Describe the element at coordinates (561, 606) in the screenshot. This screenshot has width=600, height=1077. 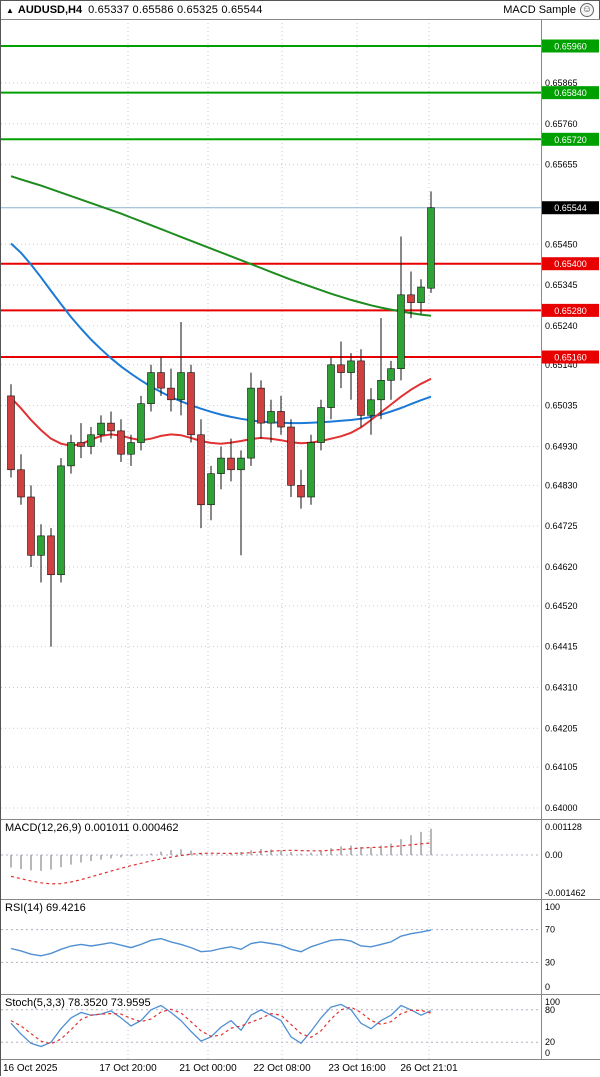
I see `price-tick-label: 0.64520` at that location.